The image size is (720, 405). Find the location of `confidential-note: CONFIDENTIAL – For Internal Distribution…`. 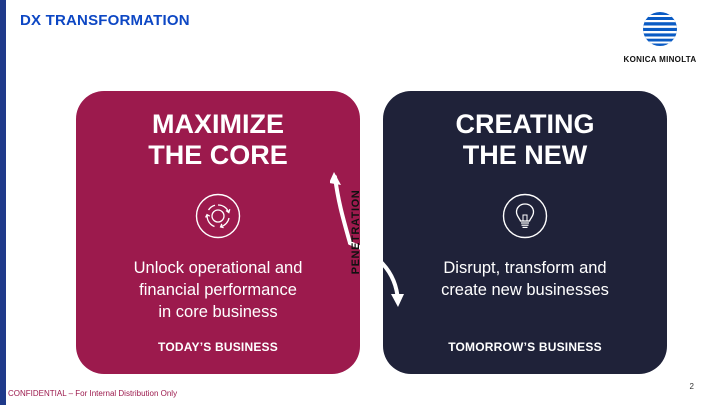

confidential-note: CONFIDENTIAL – For Internal Distribution… is located at coordinates (93, 393).